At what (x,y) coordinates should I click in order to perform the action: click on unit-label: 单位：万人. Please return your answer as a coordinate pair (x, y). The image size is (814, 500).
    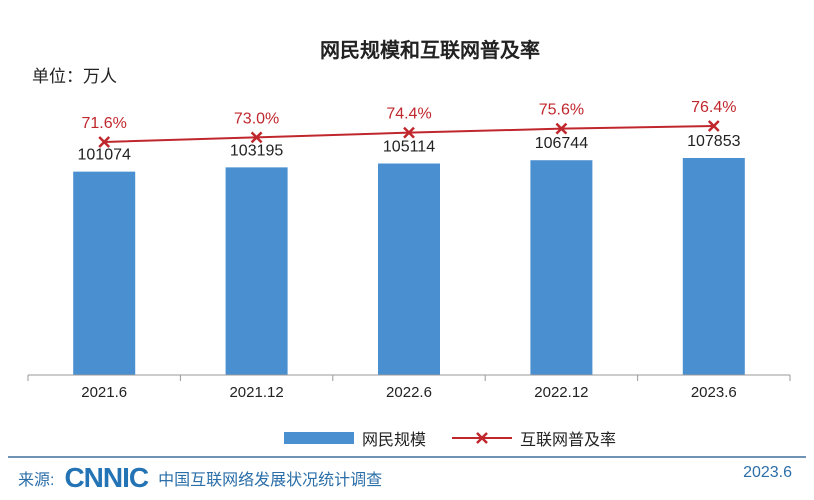
    Looking at the image, I should click on (74, 76).